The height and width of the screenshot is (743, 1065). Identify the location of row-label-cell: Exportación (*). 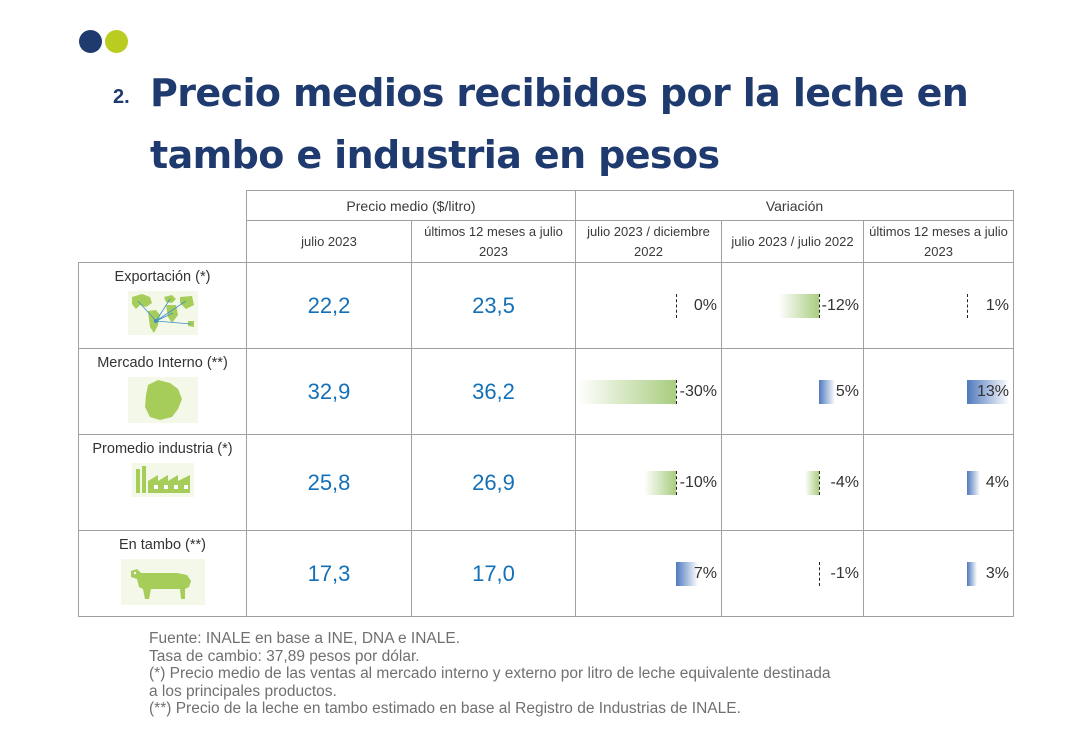
(162, 305).